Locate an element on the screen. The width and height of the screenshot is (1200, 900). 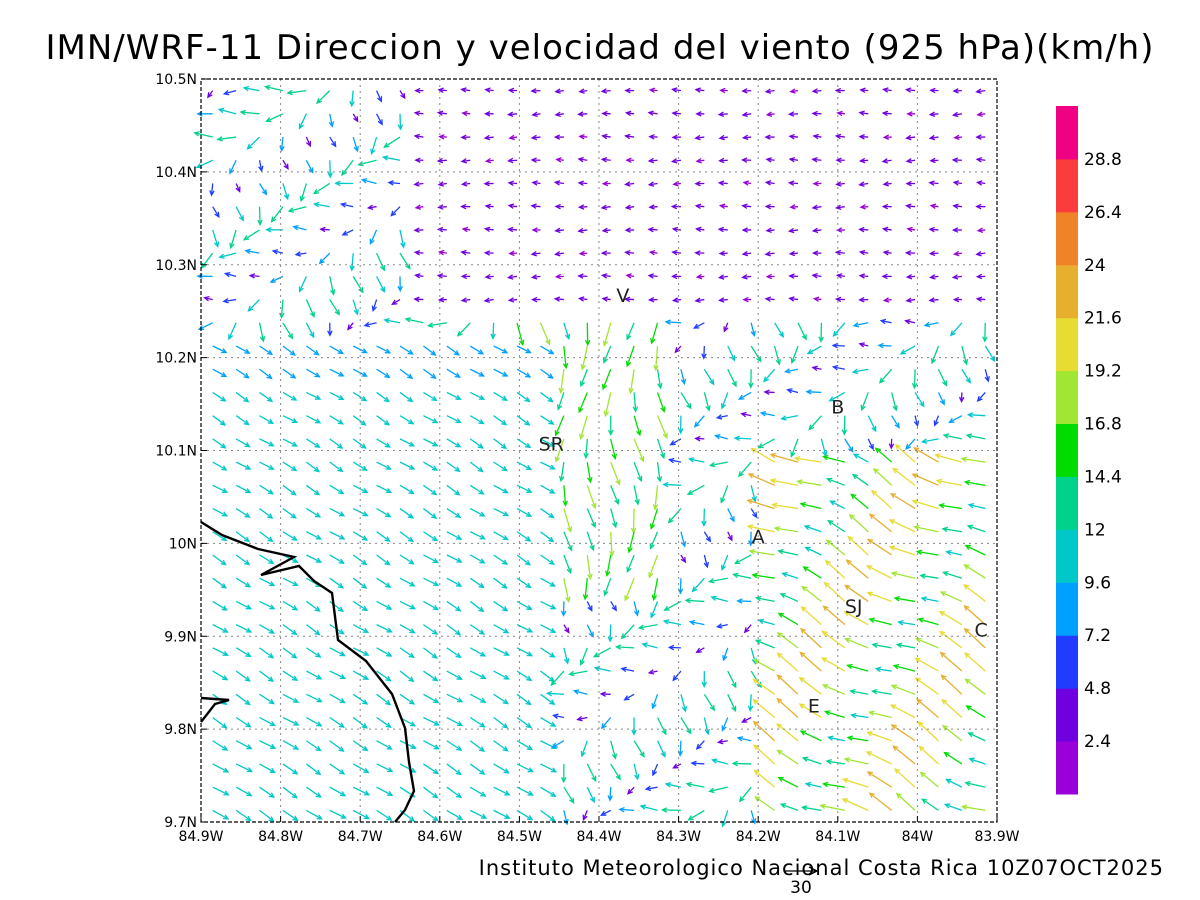
colorbar-segment is located at coordinates (1067, 291).